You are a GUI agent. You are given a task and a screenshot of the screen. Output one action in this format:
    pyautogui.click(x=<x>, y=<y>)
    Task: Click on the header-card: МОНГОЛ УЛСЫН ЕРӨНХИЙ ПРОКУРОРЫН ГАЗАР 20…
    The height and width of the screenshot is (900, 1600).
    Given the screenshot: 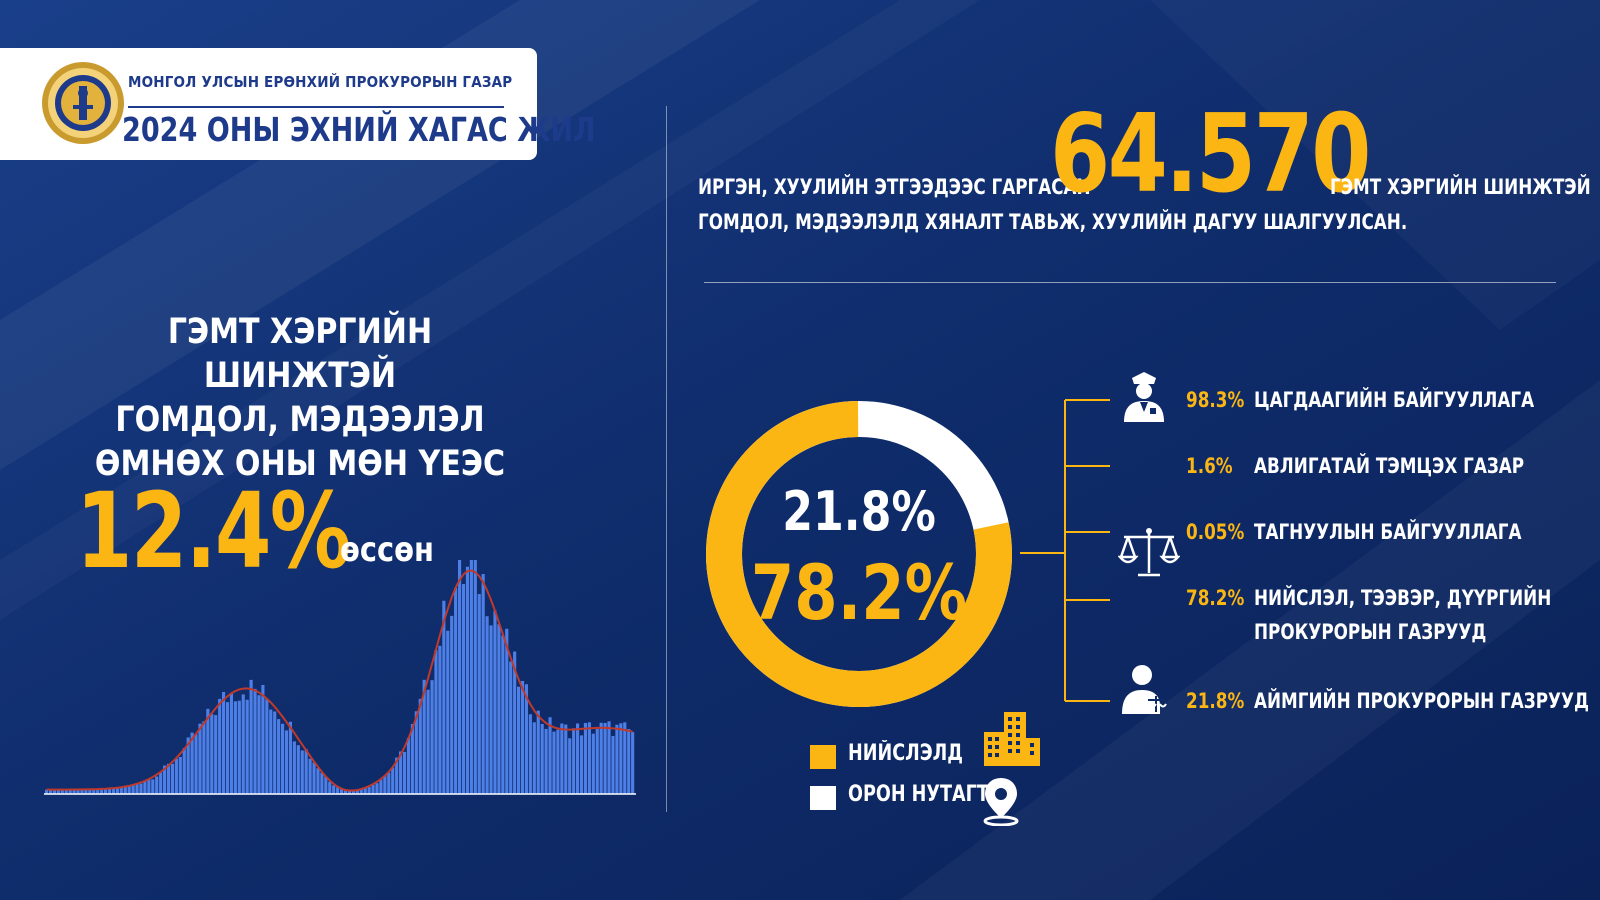 What is the action you would take?
    pyautogui.click(x=297, y=104)
    